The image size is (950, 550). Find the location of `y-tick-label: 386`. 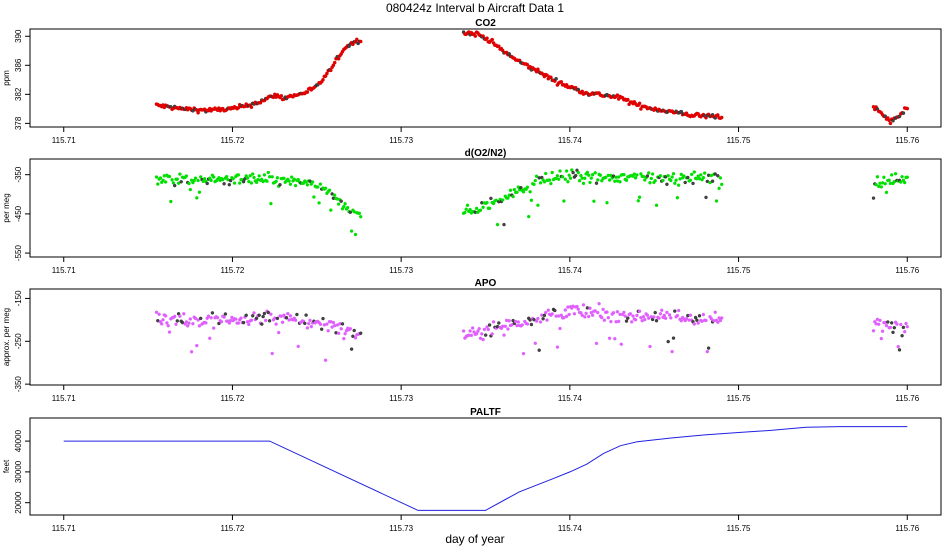

y-tick-label: 386 is located at coordinates (18, 65).